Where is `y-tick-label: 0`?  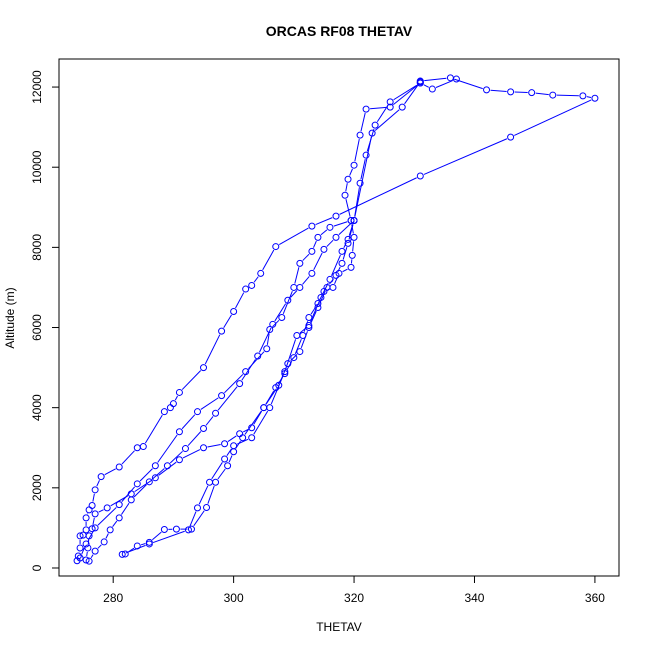
y-tick-label: 0 is located at coordinates (37, 567).